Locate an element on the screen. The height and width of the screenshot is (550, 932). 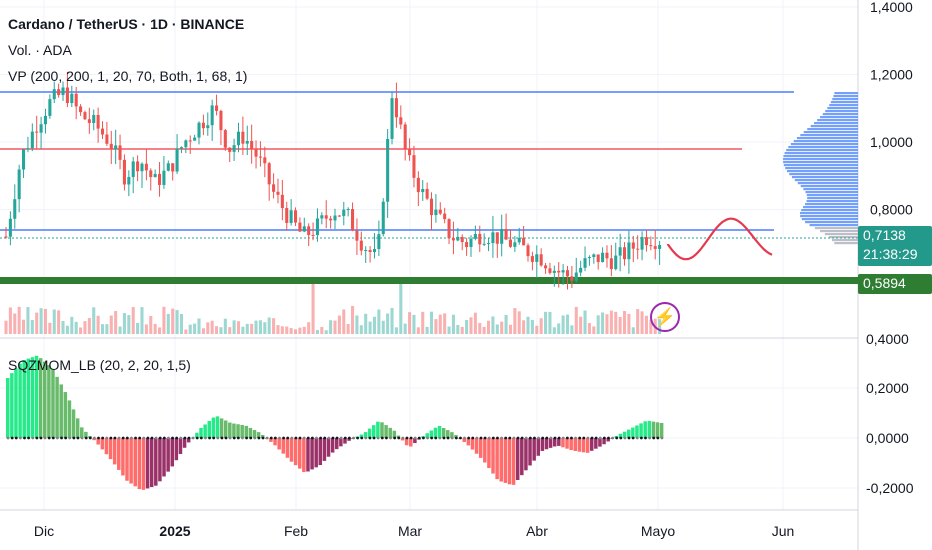
volume-profile is located at coordinates (820, 168).